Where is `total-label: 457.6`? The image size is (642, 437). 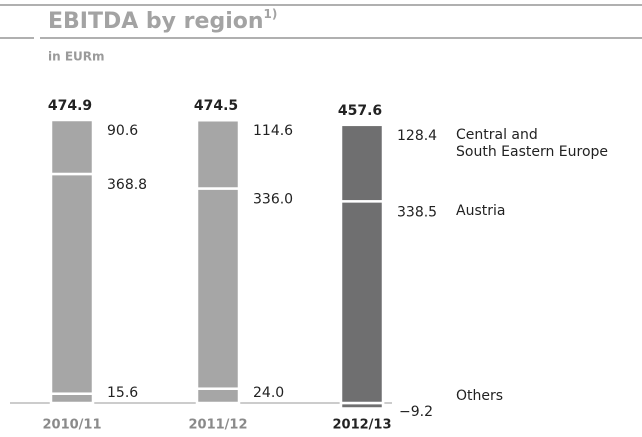 total-label: 457.6 is located at coordinates (360, 111).